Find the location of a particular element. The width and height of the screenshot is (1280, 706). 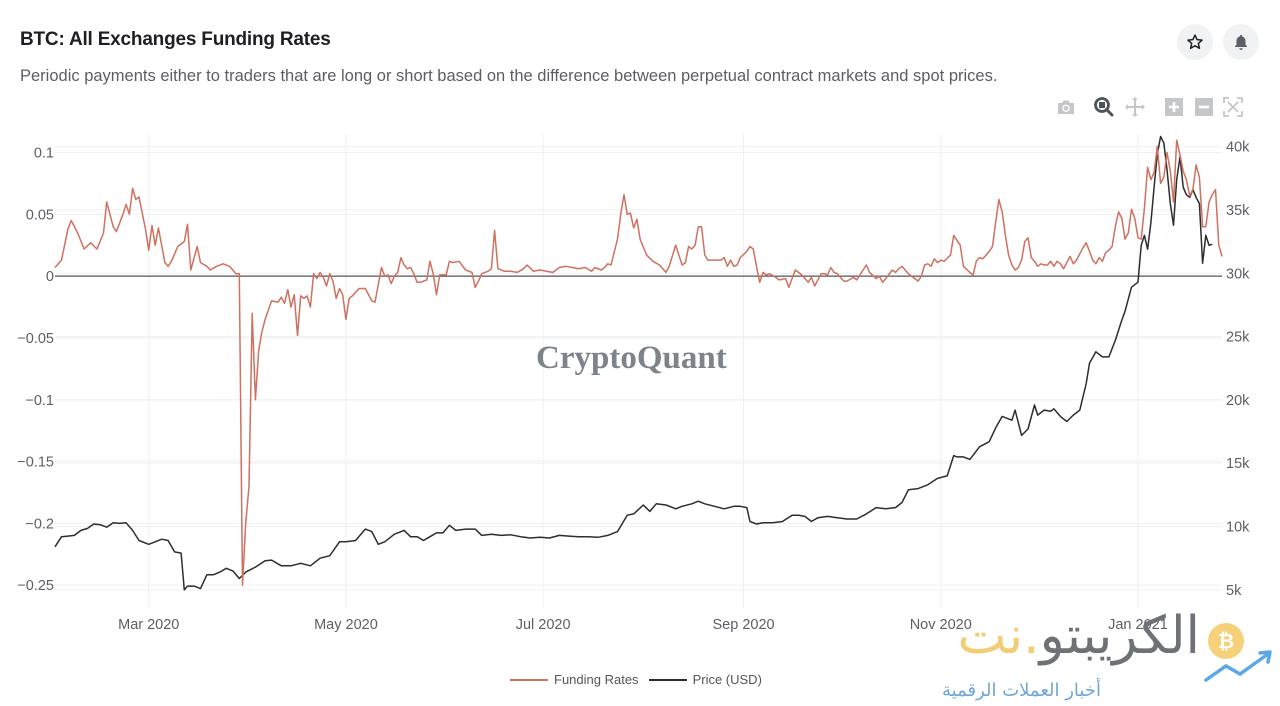

left-tick-label: −0.1 is located at coordinates (39, 401).